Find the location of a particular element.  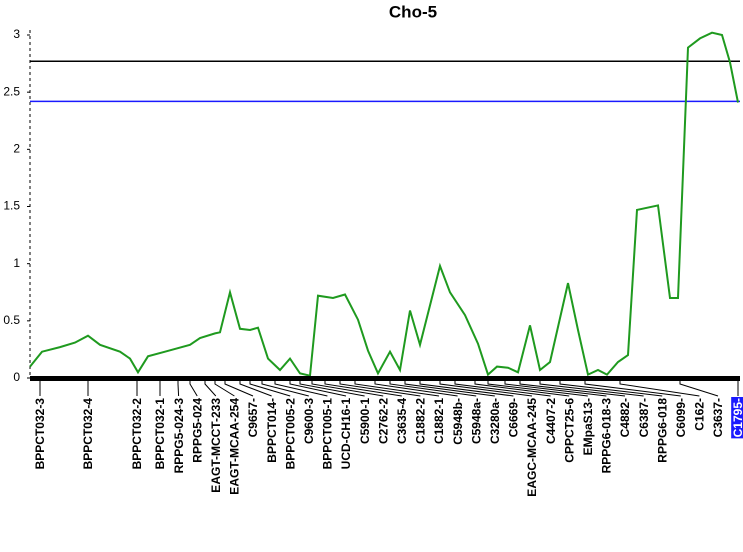

marker-label-group: EAGC-MCAA-245 is located at coordinates (532, 447).